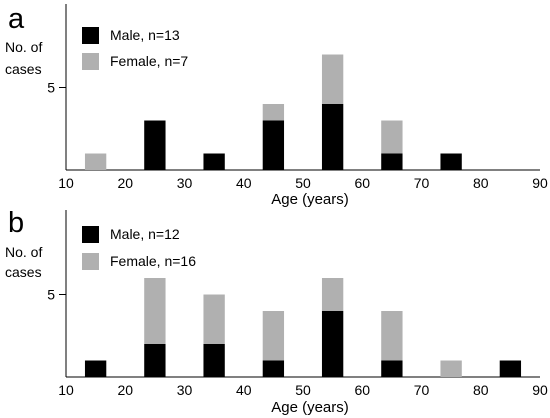  What do you see at coordinates (145, 234) in the screenshot?
I see `legend-label-male: Male, n=12` at bounding box center [145, 234].